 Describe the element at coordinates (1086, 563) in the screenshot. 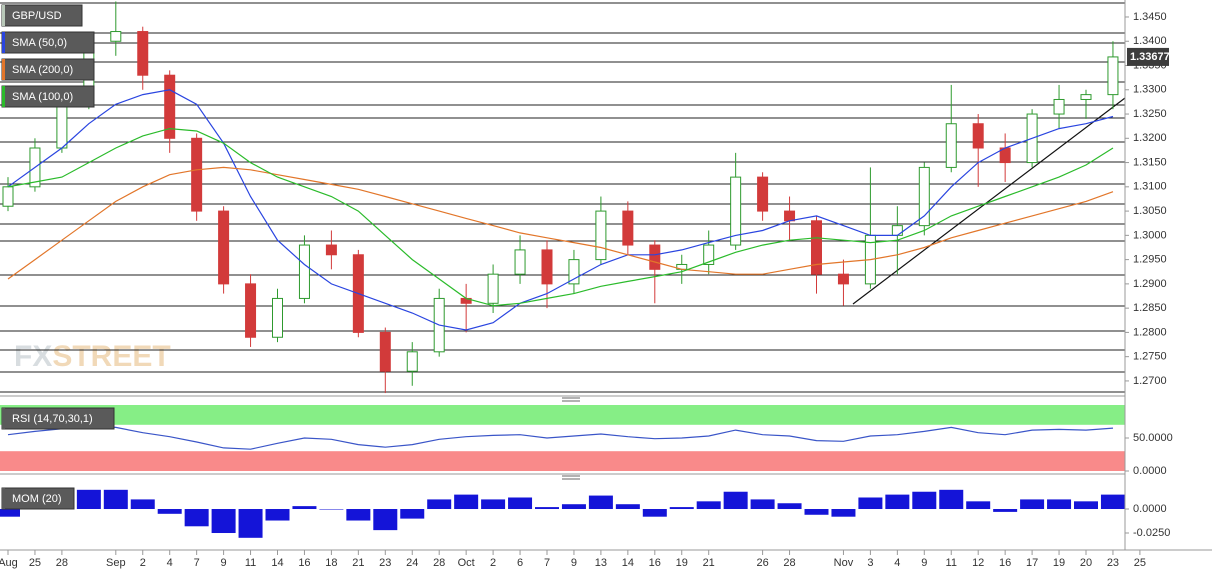

I see `x-tick-label: 20` at that location.